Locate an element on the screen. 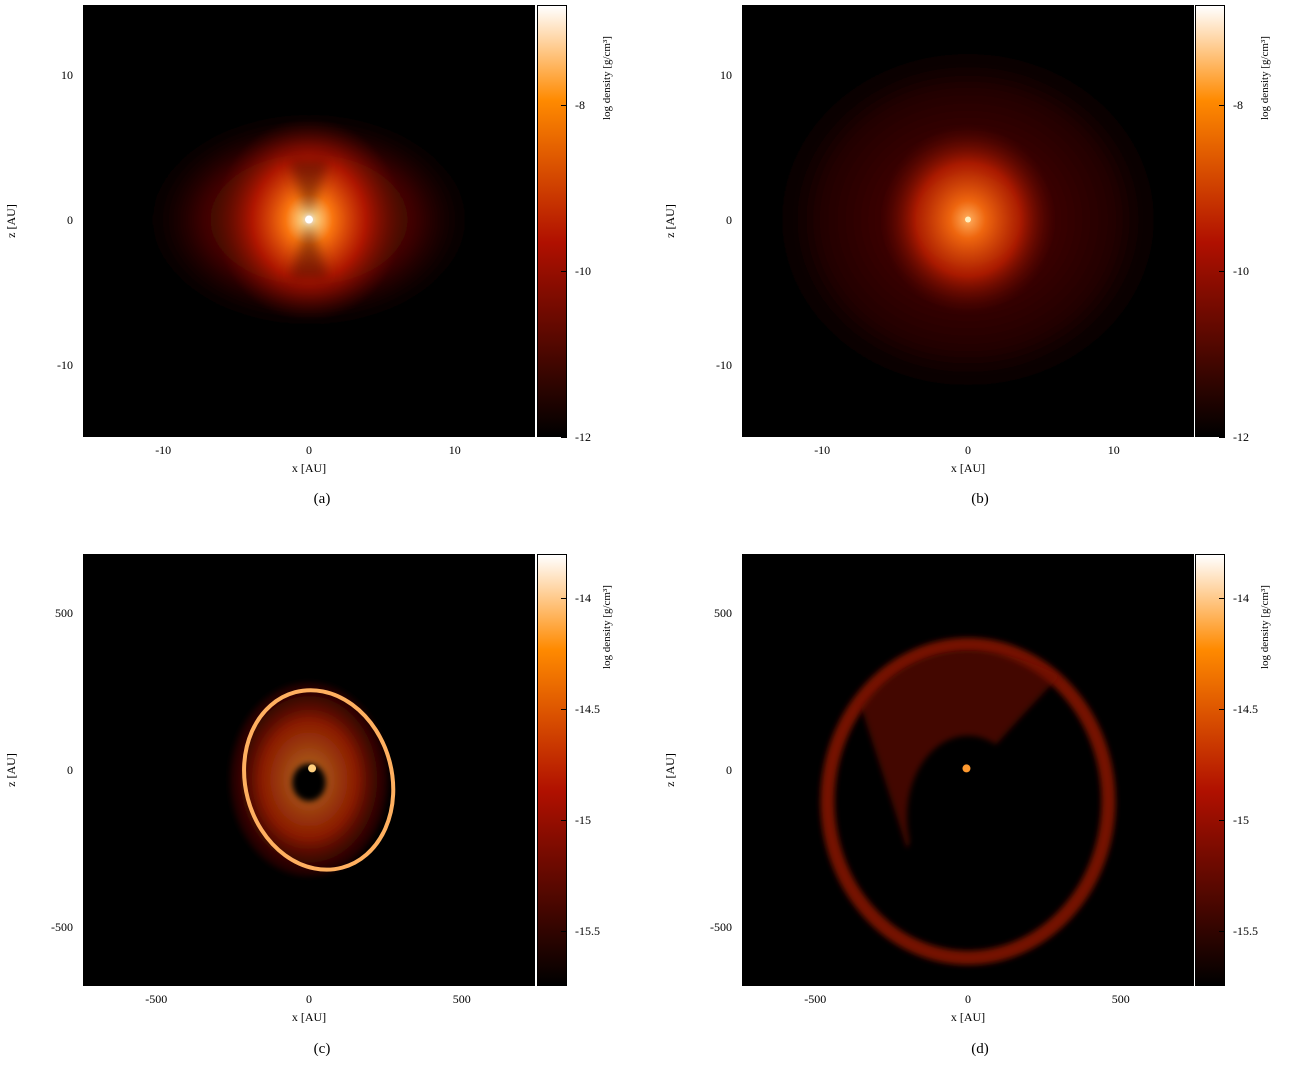  shell-ring is located at coordinates (319, 780).